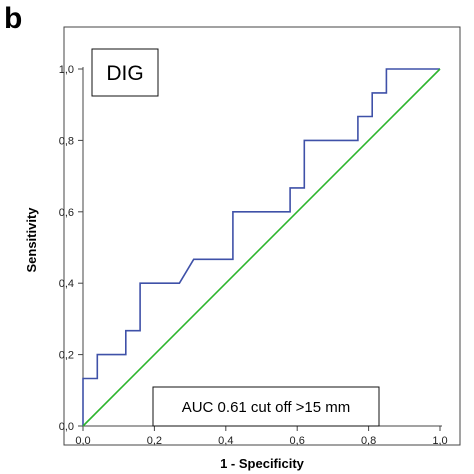 The height and width of the screenshot is (474, 474). I want to click on auc-box-frame, so click(266, 406).